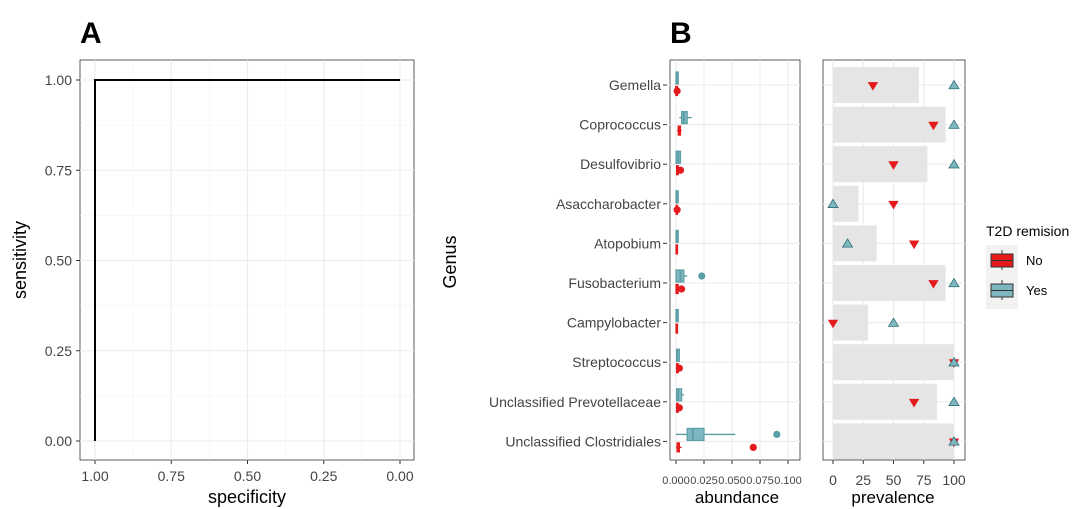 The image size is (1083, 509). I want to click on panel-b-letter: B, so click(681, 33).